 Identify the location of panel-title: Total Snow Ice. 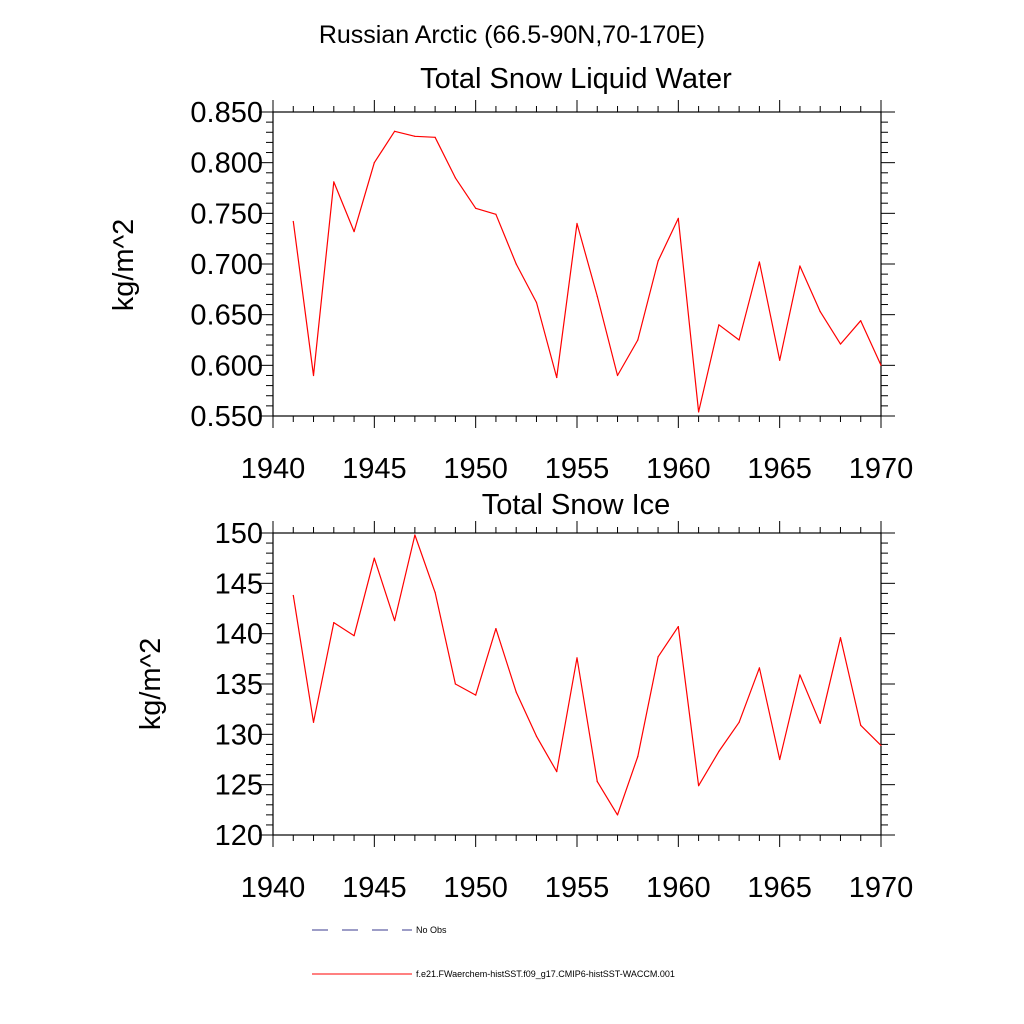
(576, 505).